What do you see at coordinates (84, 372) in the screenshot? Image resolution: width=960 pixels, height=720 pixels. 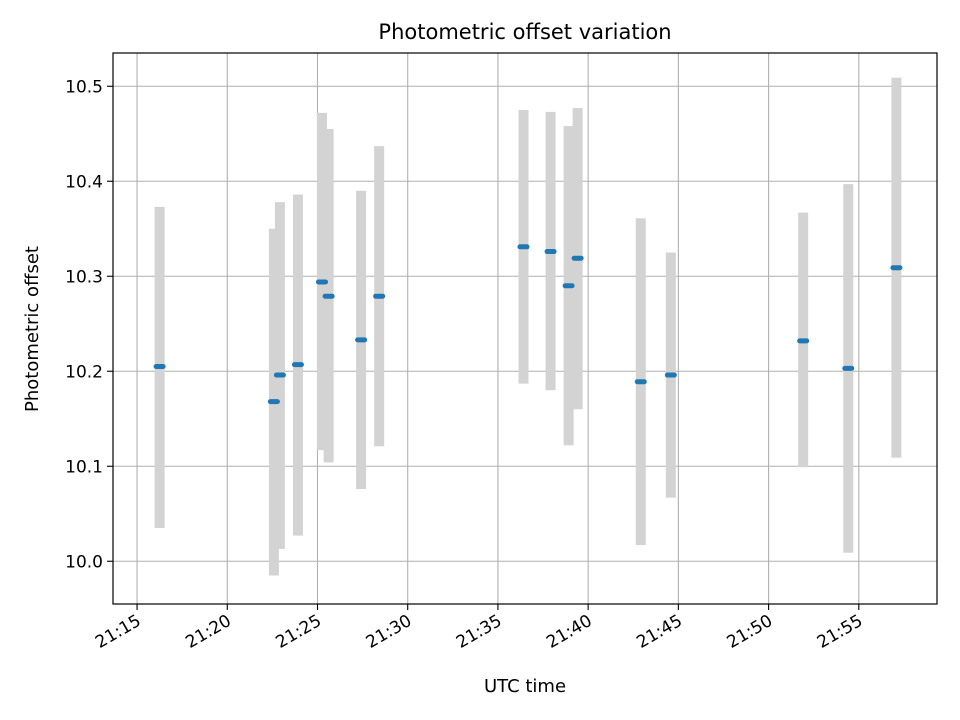 I see `y-tick-label: 10.2` at bounding box center [84, 372].